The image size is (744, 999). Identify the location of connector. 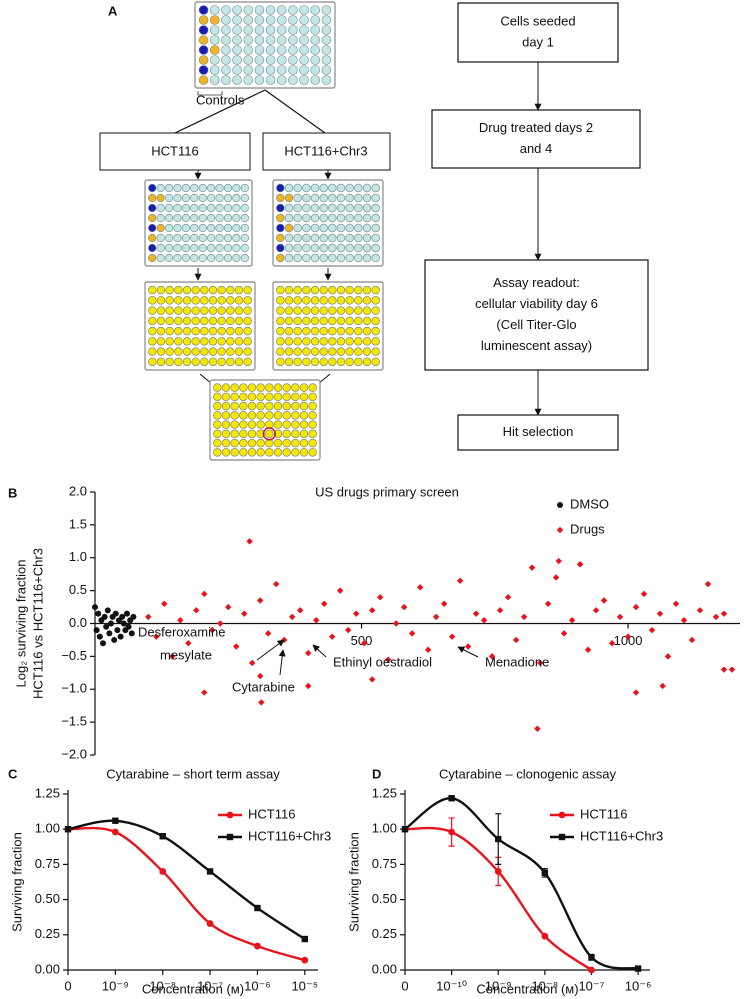
(295, 111).